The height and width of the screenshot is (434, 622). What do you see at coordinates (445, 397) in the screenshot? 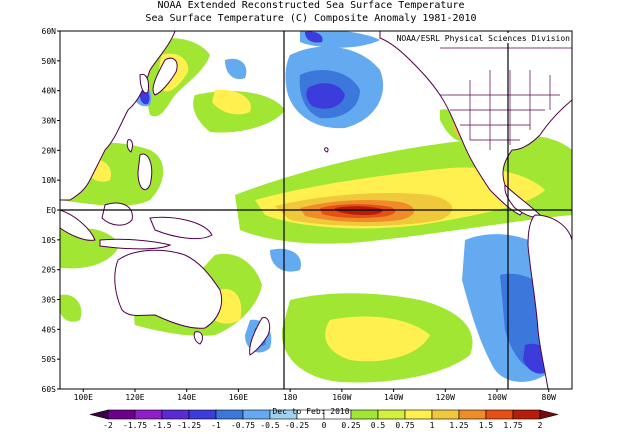
I see `lon-label: 120W` at bounding box center [445, 397].